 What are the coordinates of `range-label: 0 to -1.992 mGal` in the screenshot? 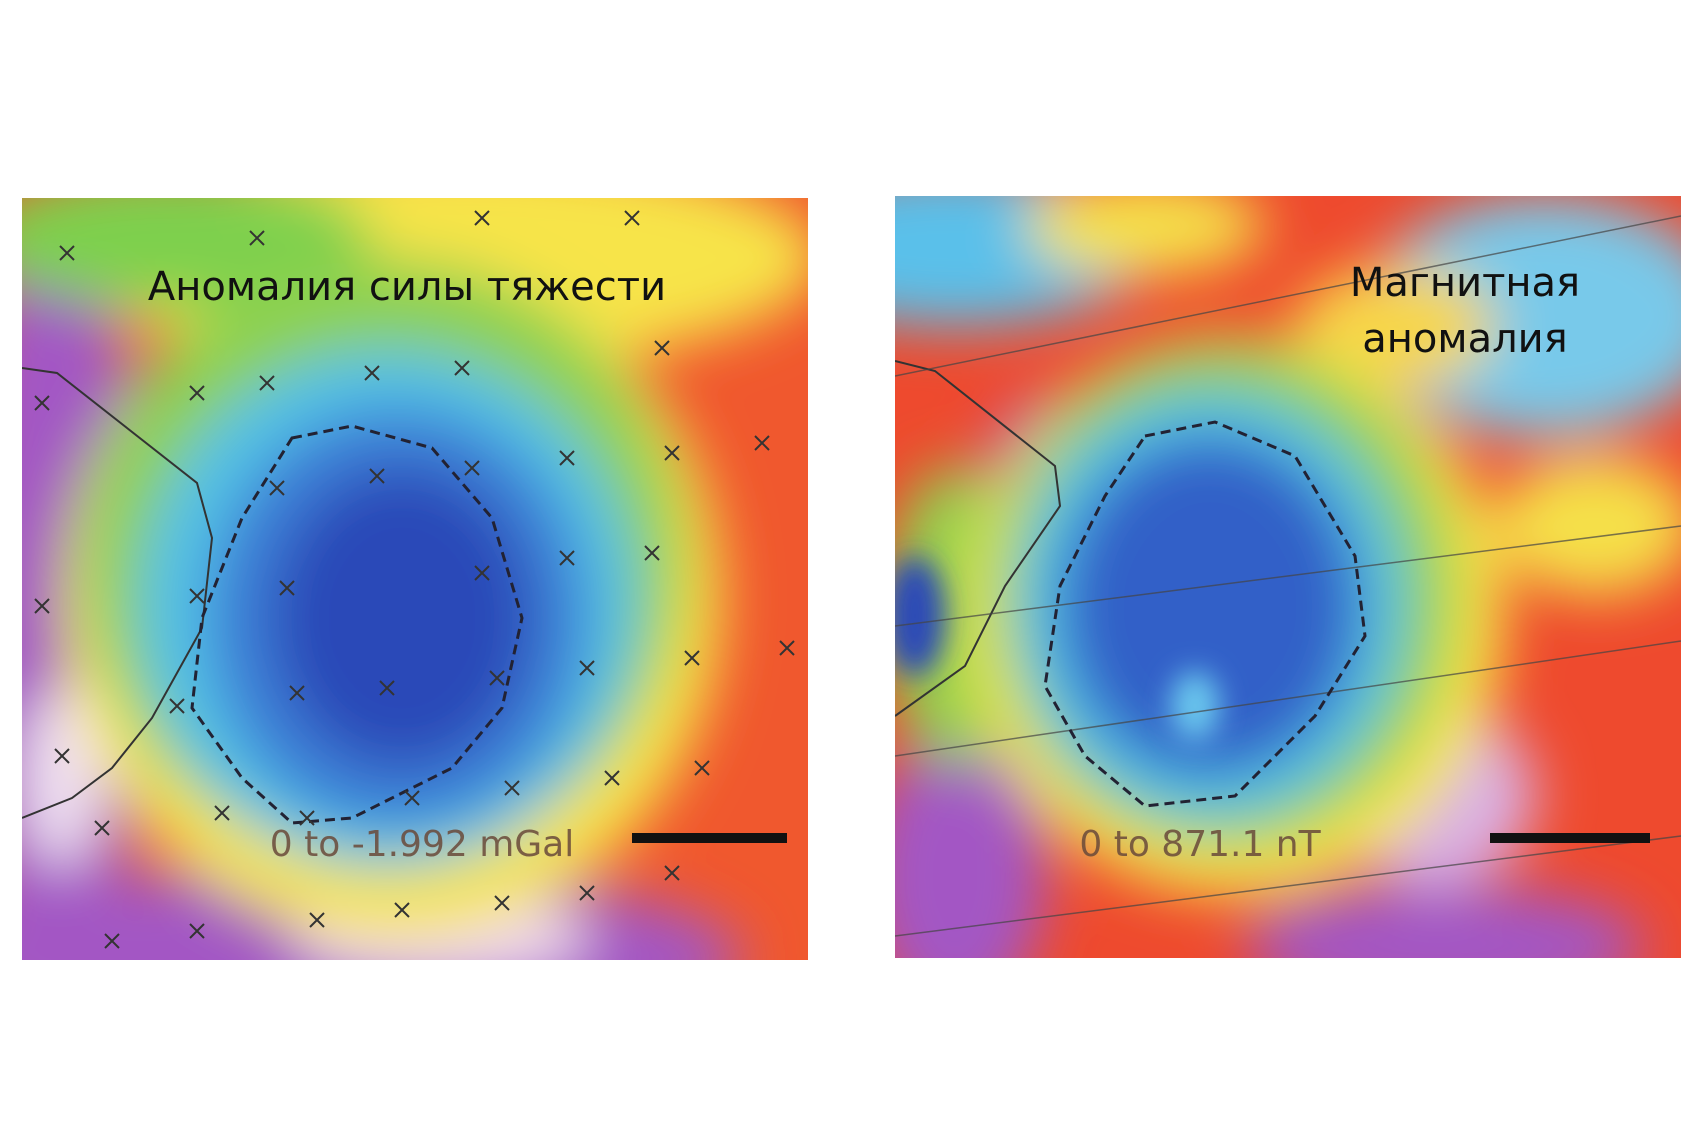 It's located at (422, 844).